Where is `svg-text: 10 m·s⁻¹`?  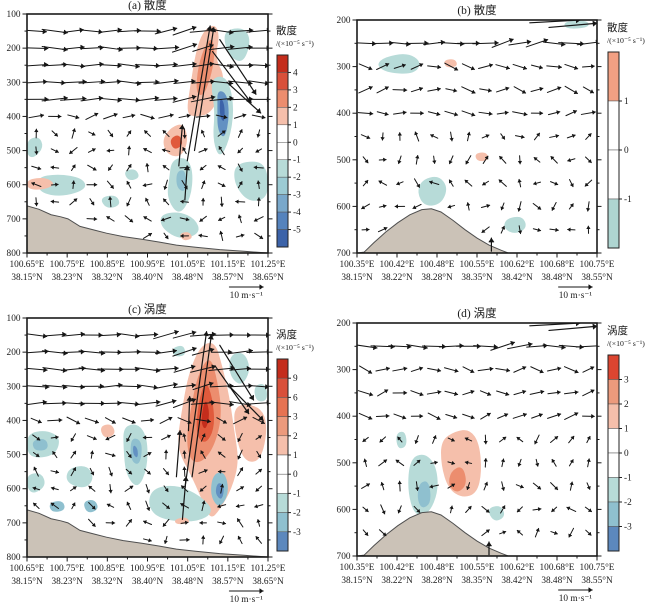 svg-text: 10 m·s⁻¹ is located at coordinates (575, 296).